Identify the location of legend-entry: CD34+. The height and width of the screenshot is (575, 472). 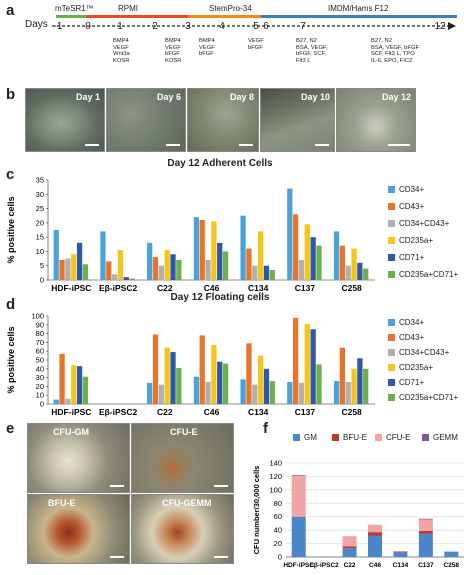
(406, 189).